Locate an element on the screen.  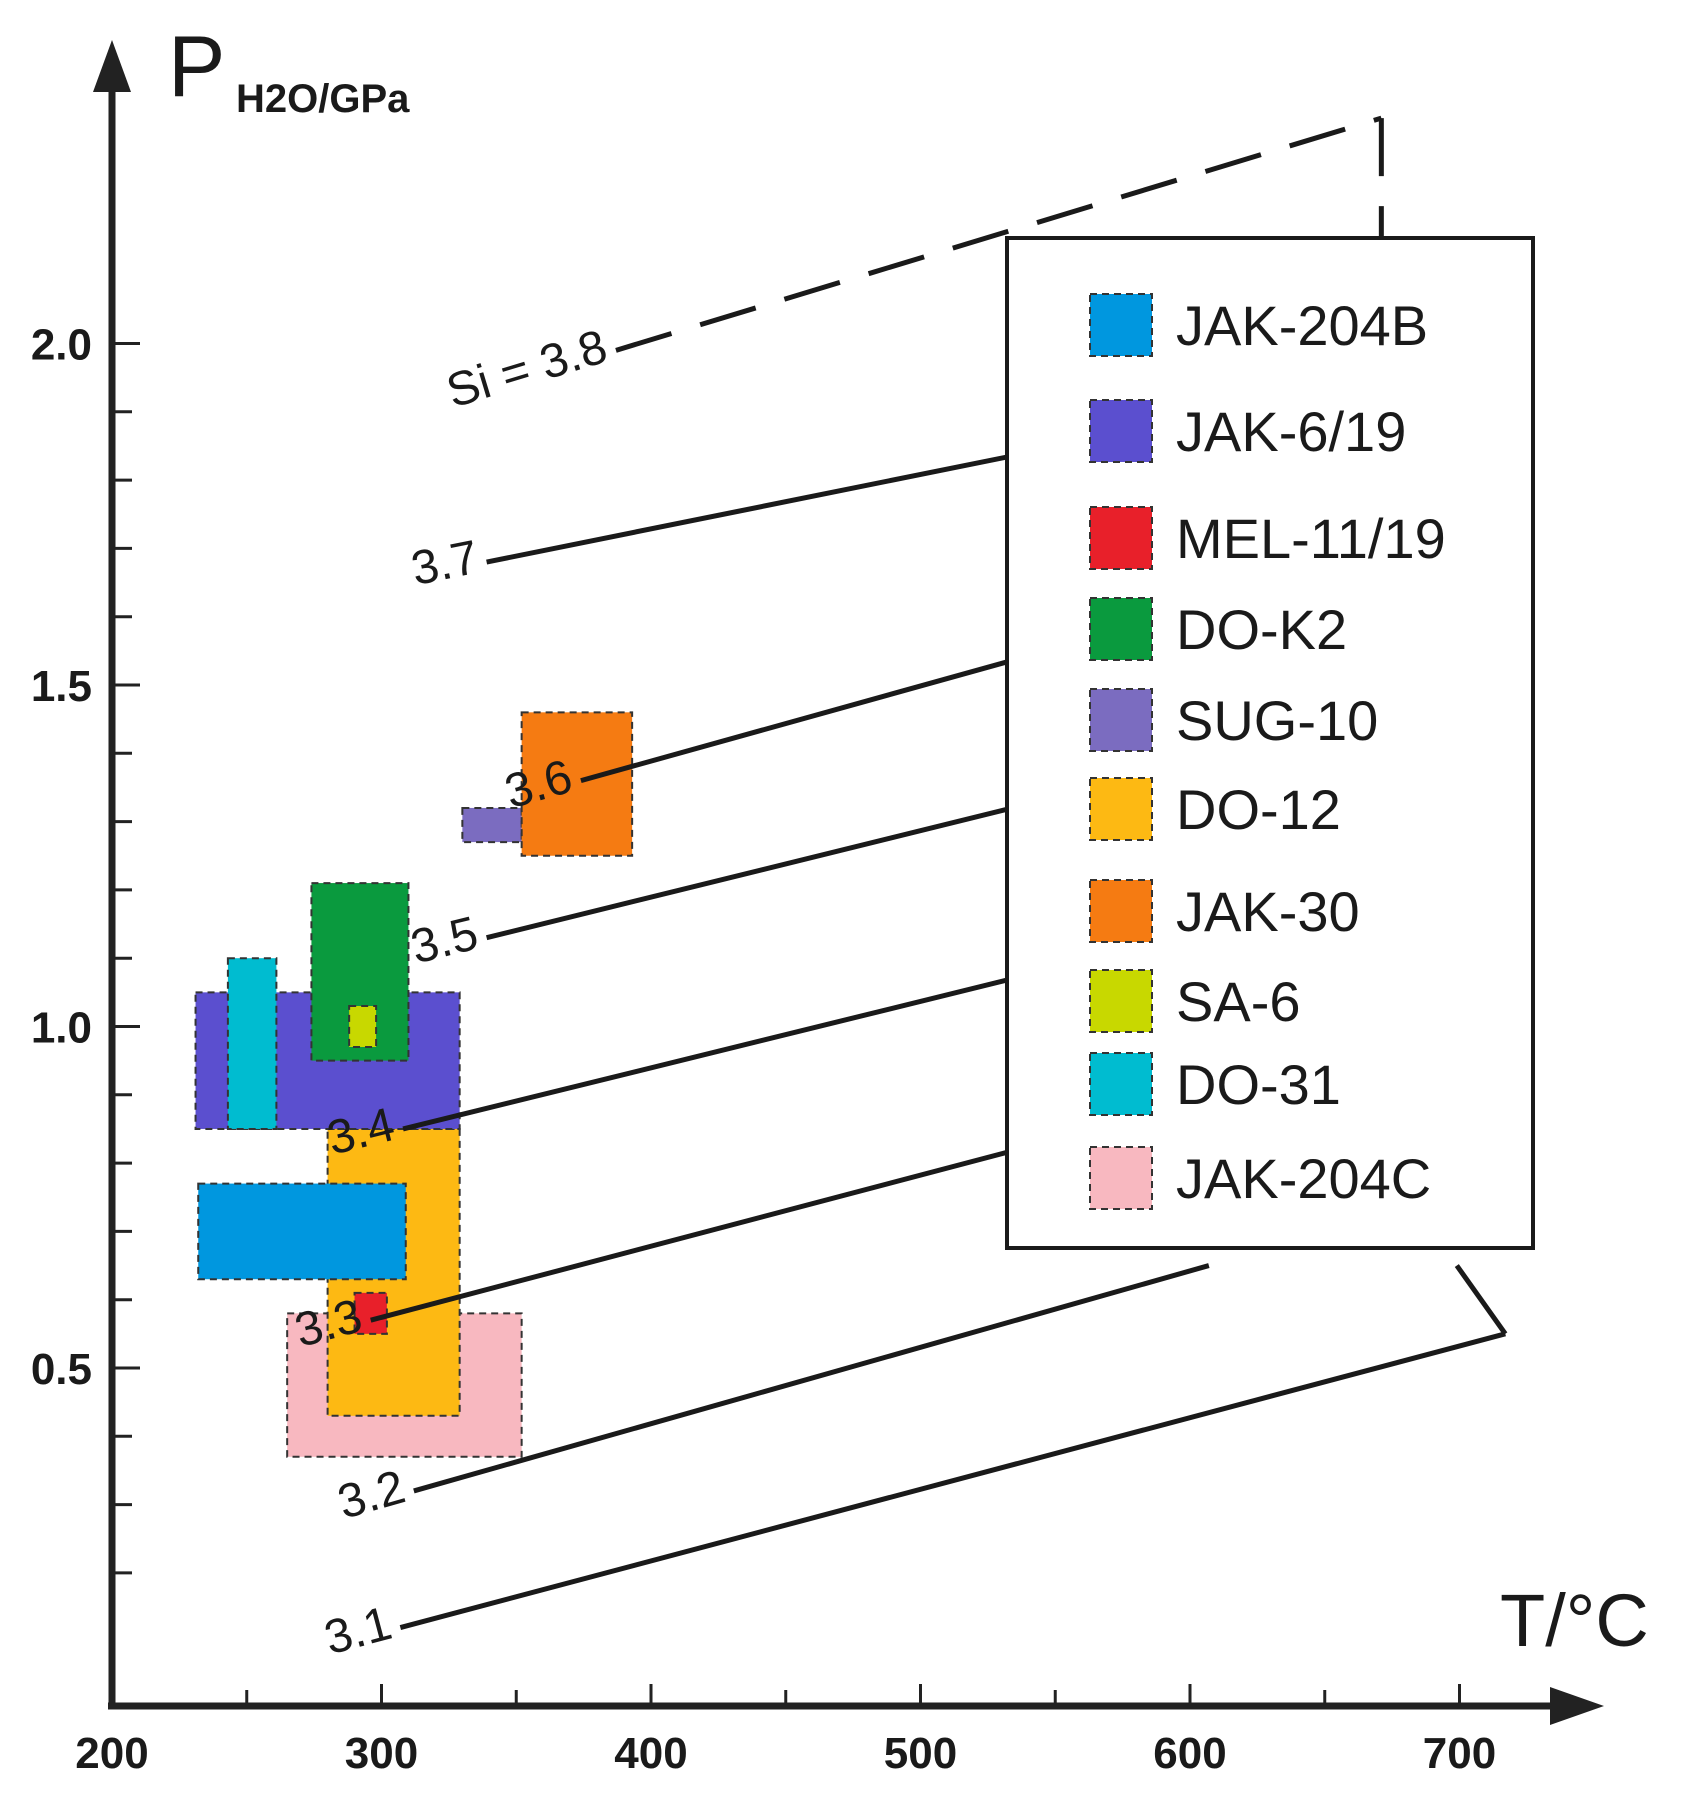
isopleth-label-3-2: 3.2 is located at coordinates (371, 1495).